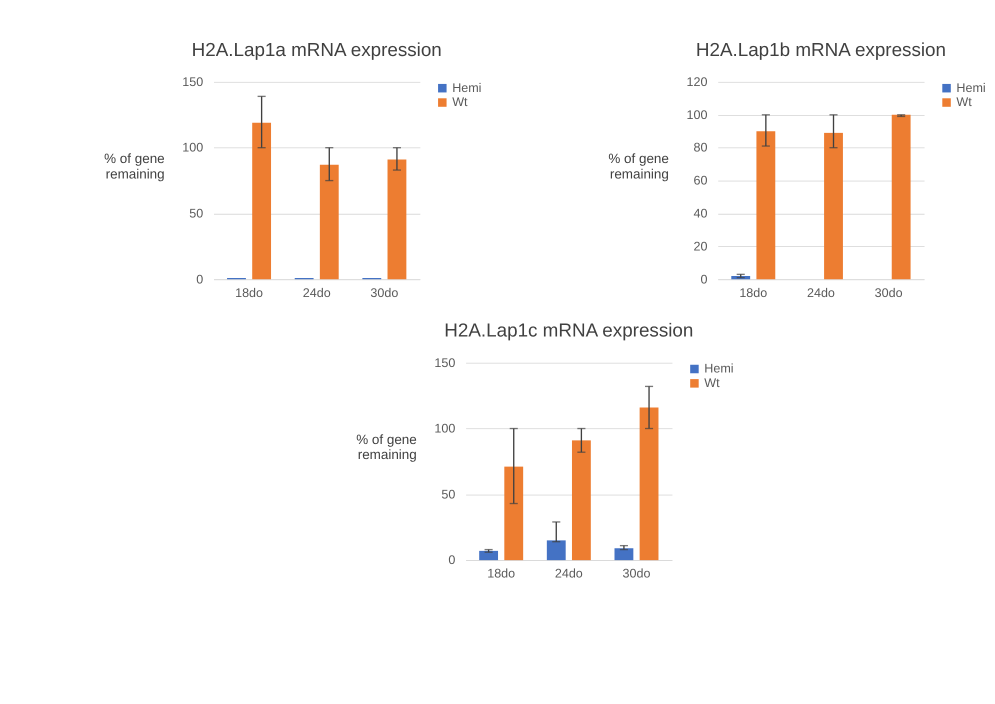  Describe the element at coordinates (700, 147) in the screenshot. I see `y-tick-label: 80` at that location.